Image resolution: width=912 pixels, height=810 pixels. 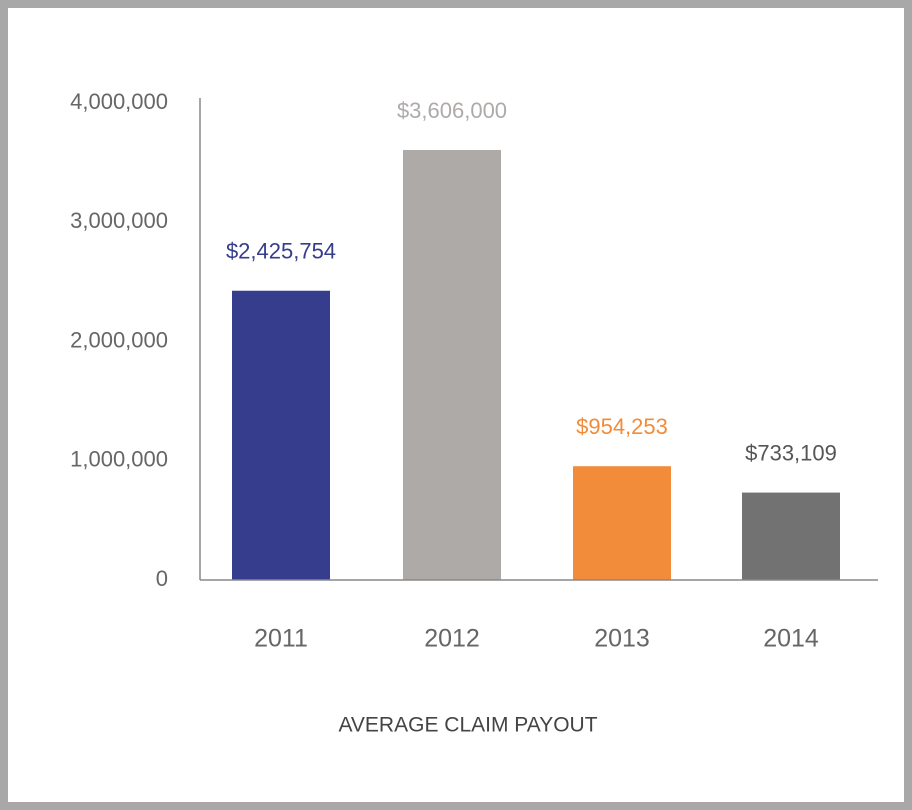 I want to click on value-label: $954,253, so click(x=622, y=426).